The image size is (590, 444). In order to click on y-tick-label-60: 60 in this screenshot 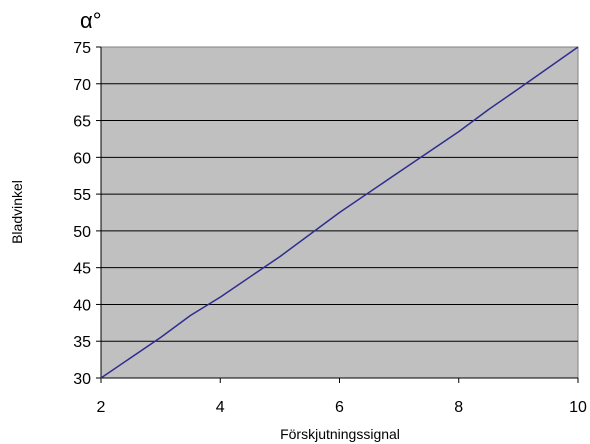, I will do `click(82, 158)`.